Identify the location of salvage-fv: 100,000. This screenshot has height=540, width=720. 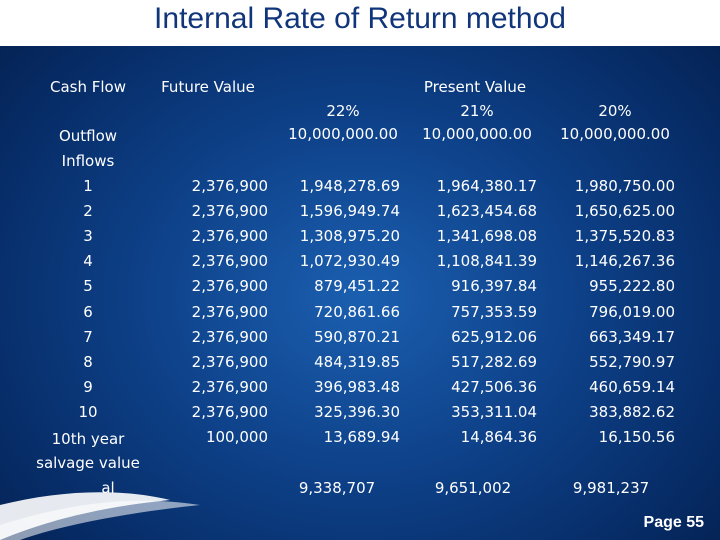
(236, 437).